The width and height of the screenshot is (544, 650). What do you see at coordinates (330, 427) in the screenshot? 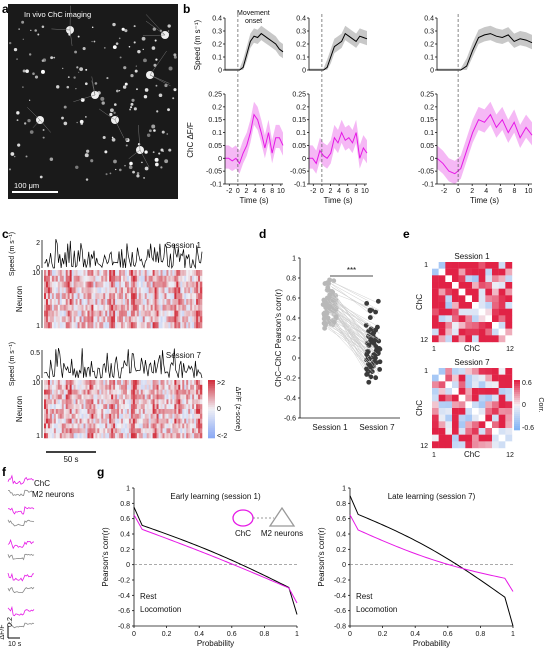
I see `d-cat-label: Session 1` at bounding box center [330, 427].